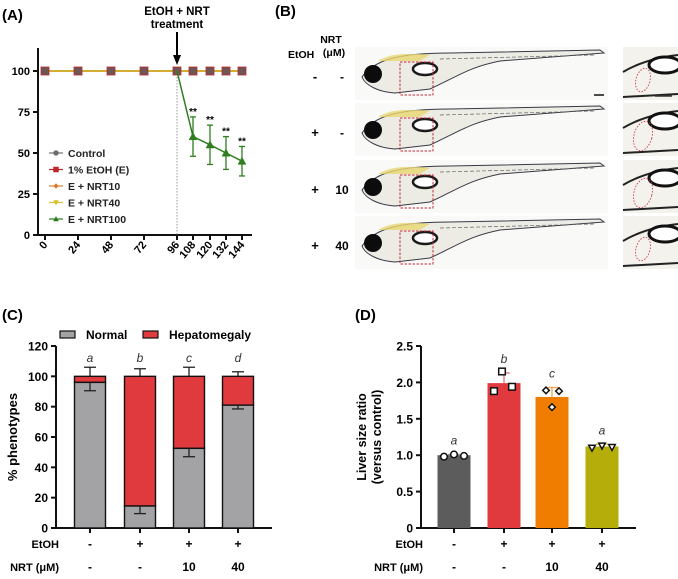  Describe the element at coordinates (98, 171) in the screenshot. I see `legend-label: 1% EtOH (E)` at that location.